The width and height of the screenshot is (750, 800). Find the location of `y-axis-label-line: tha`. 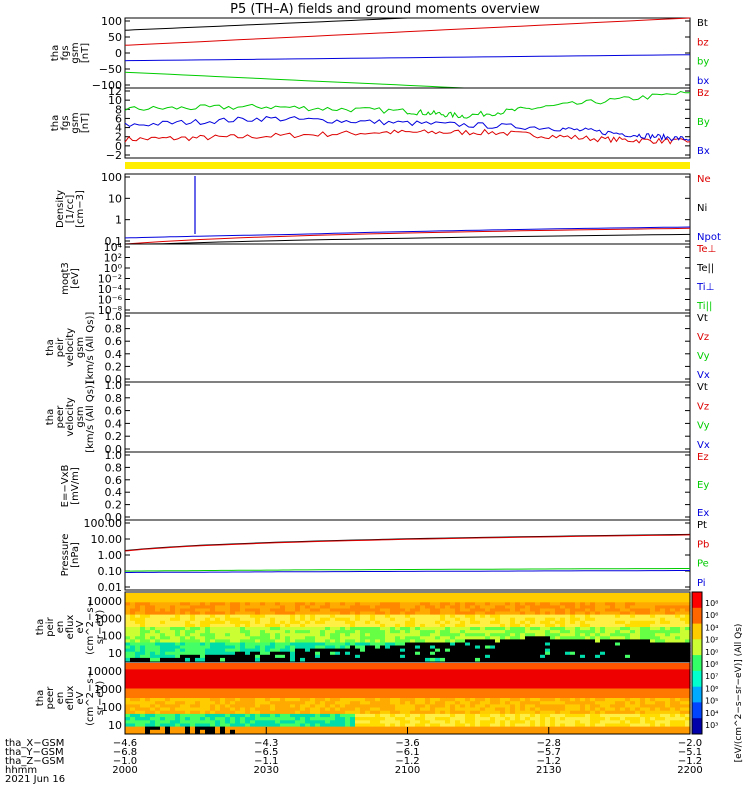

y-axis-label-line: tha is located at coordinates (40, 698).